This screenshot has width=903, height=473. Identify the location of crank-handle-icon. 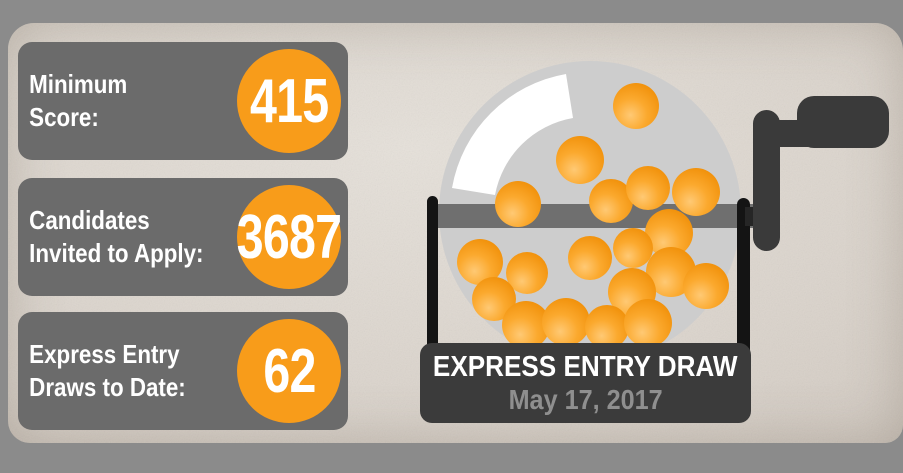
(843, 122).